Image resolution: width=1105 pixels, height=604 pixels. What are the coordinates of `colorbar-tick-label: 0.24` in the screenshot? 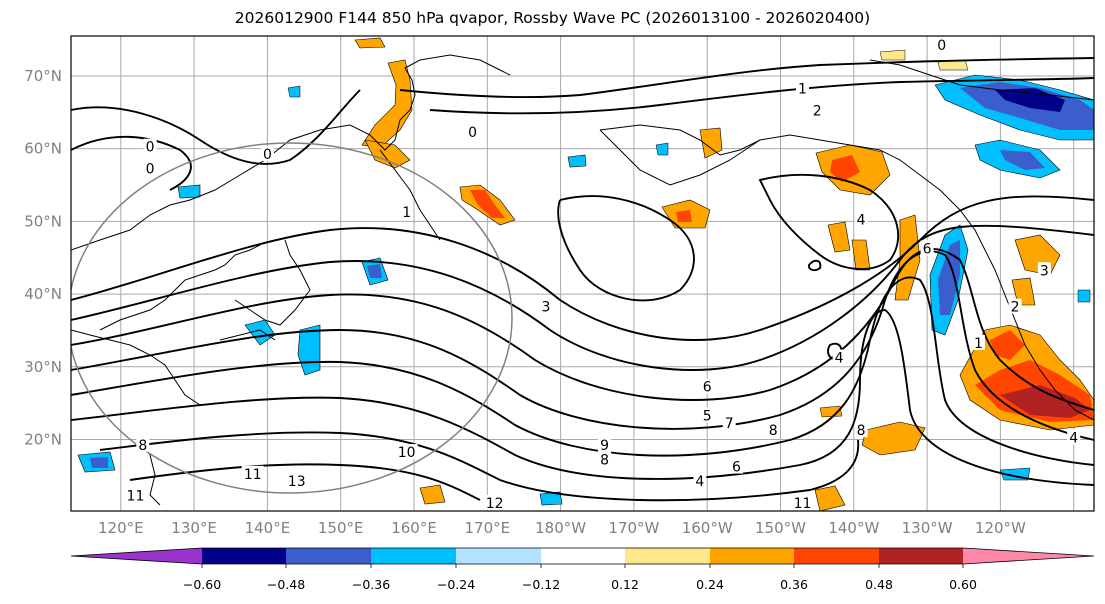 It's located at (710, 584).